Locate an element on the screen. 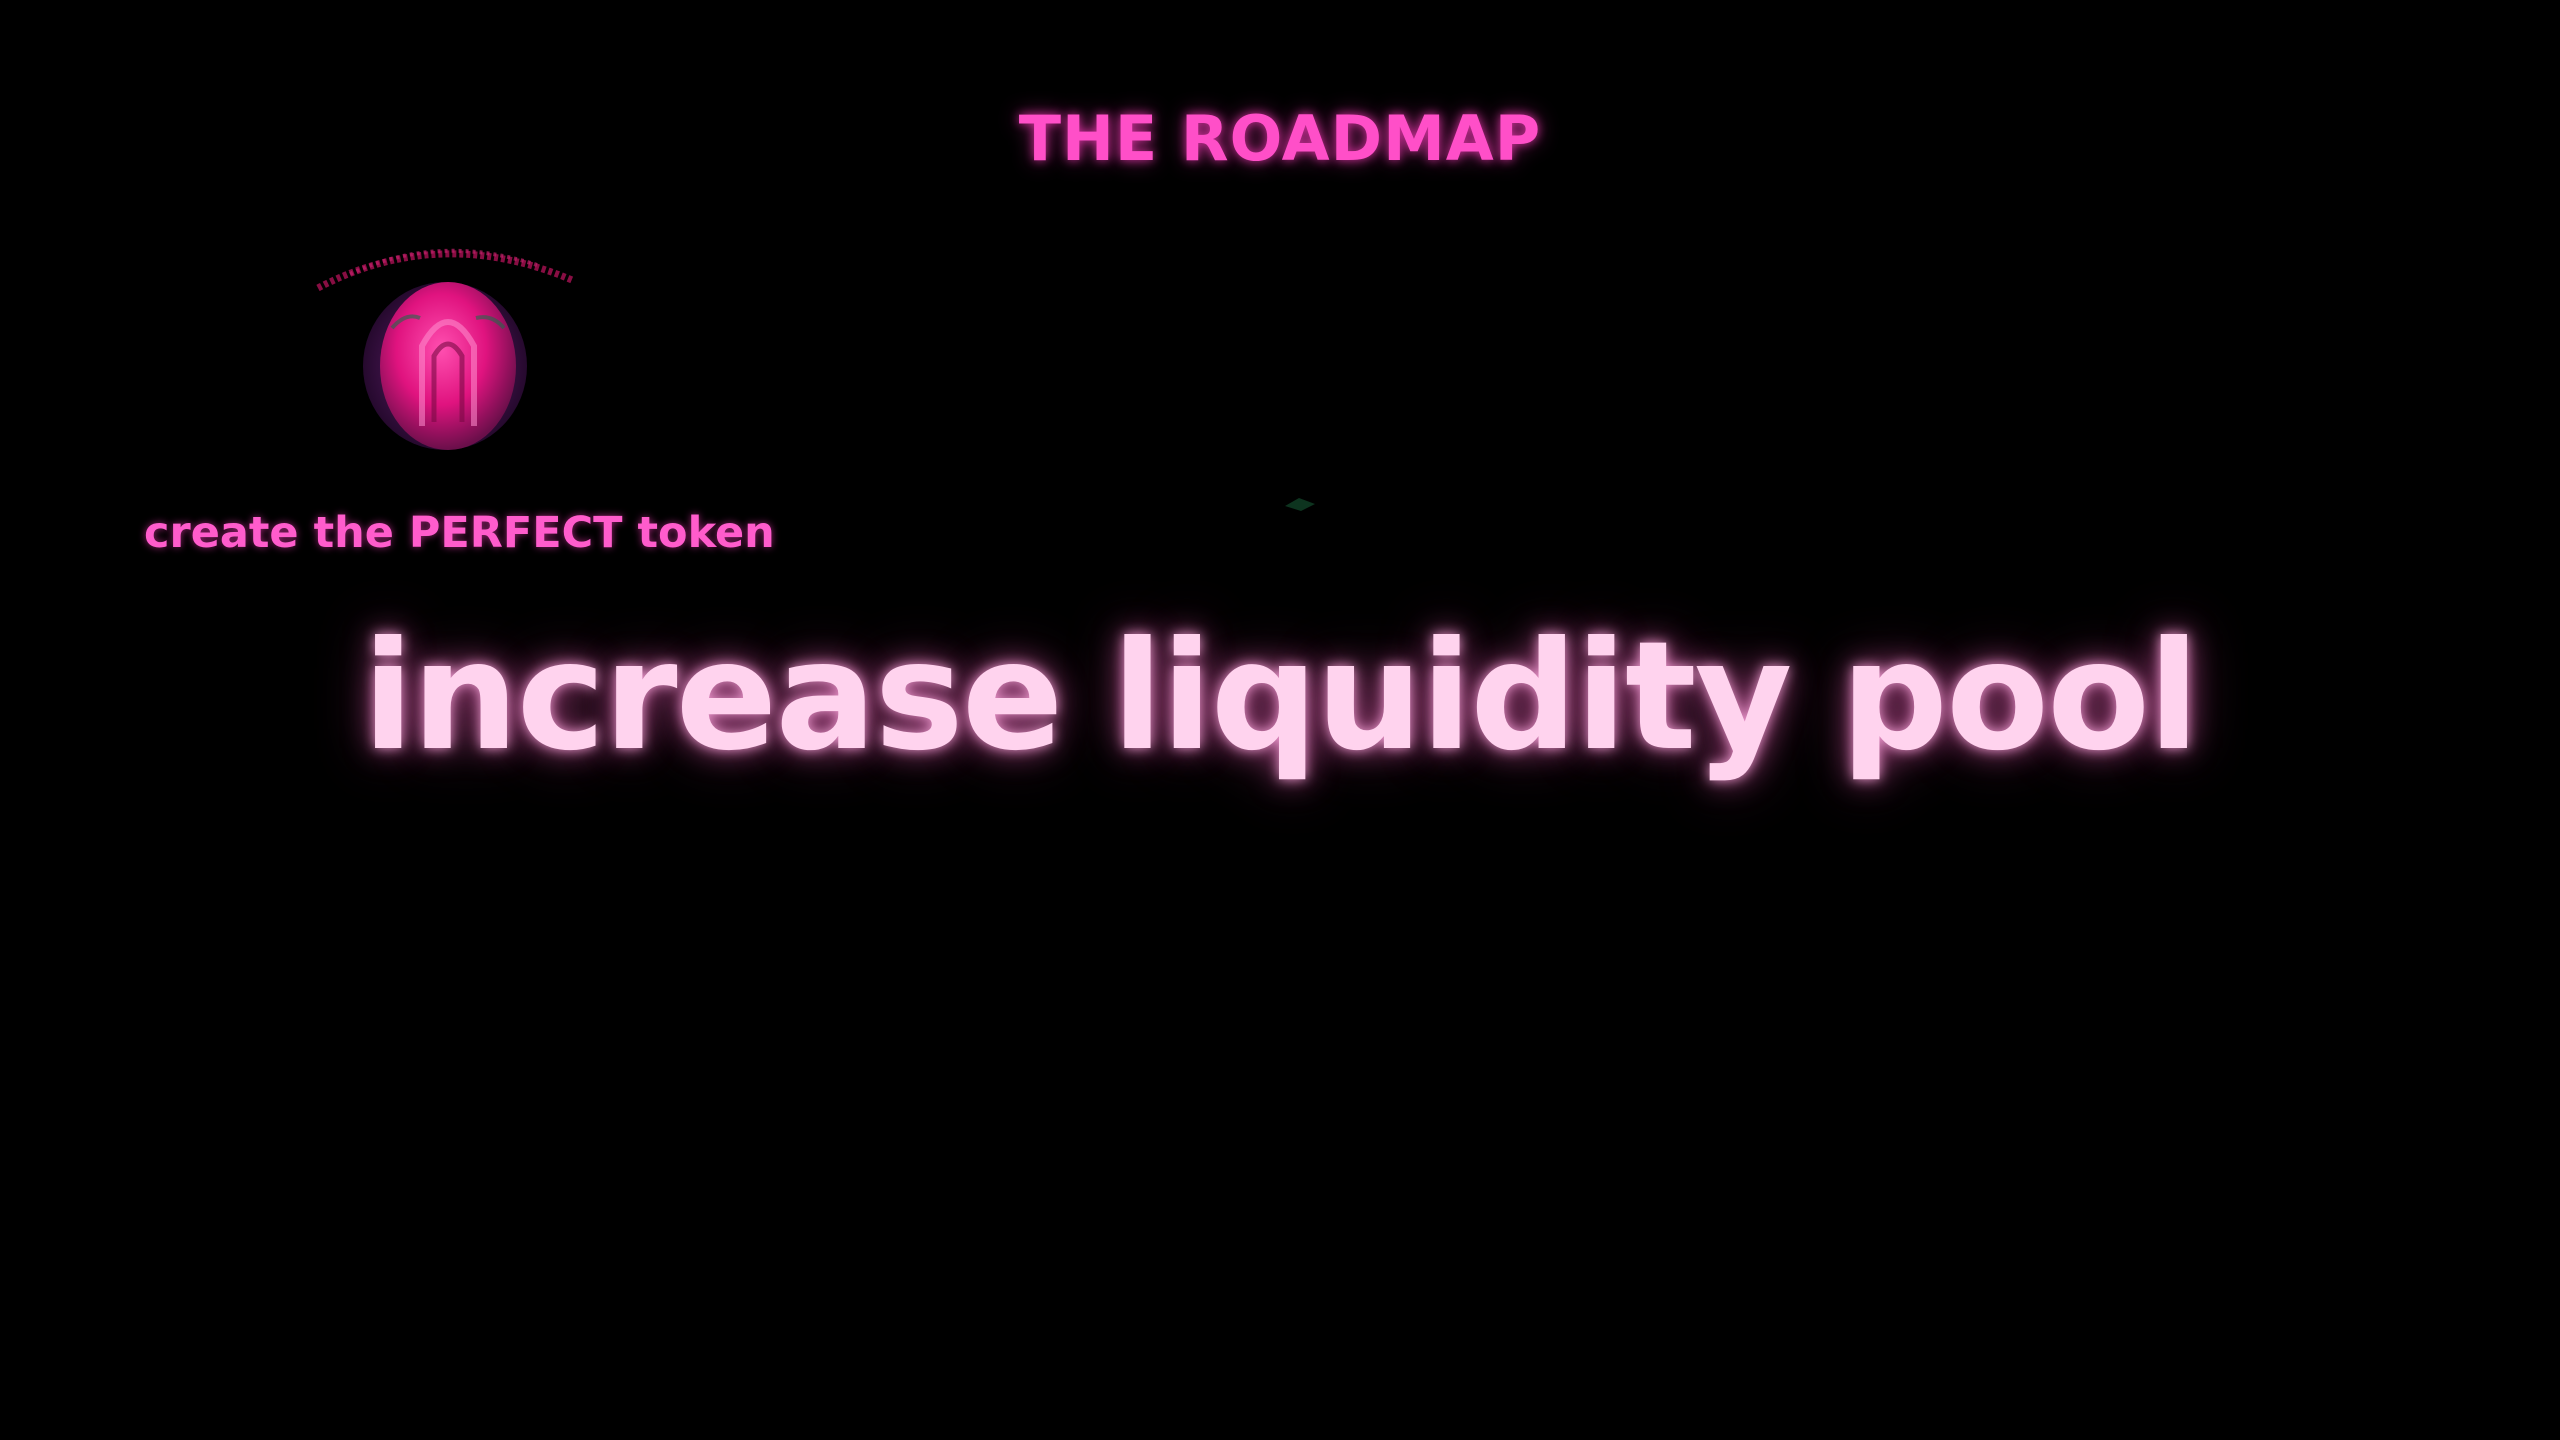 This screenshot has height=1440, width=2560. headline-text: increase liquidity pool is located at coordinates (1280, 697).